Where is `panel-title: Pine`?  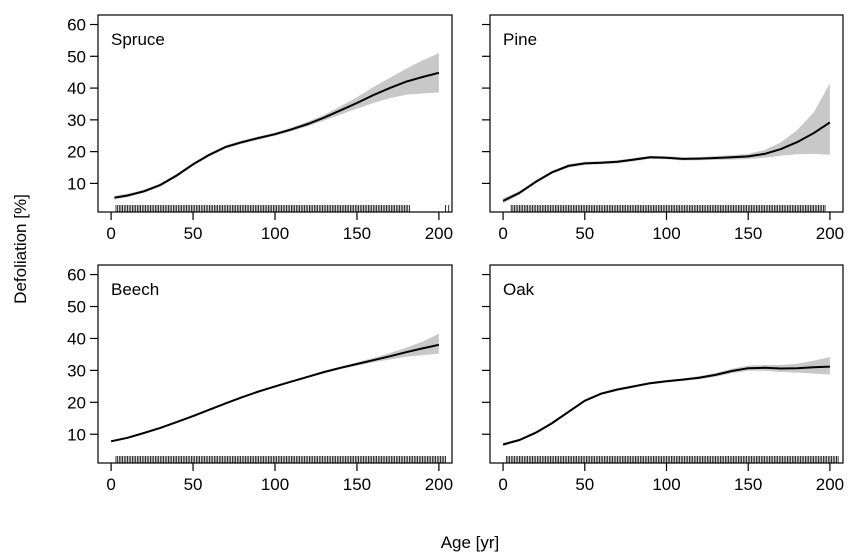 panel-title: Pine is located at coordinates (520, 39).